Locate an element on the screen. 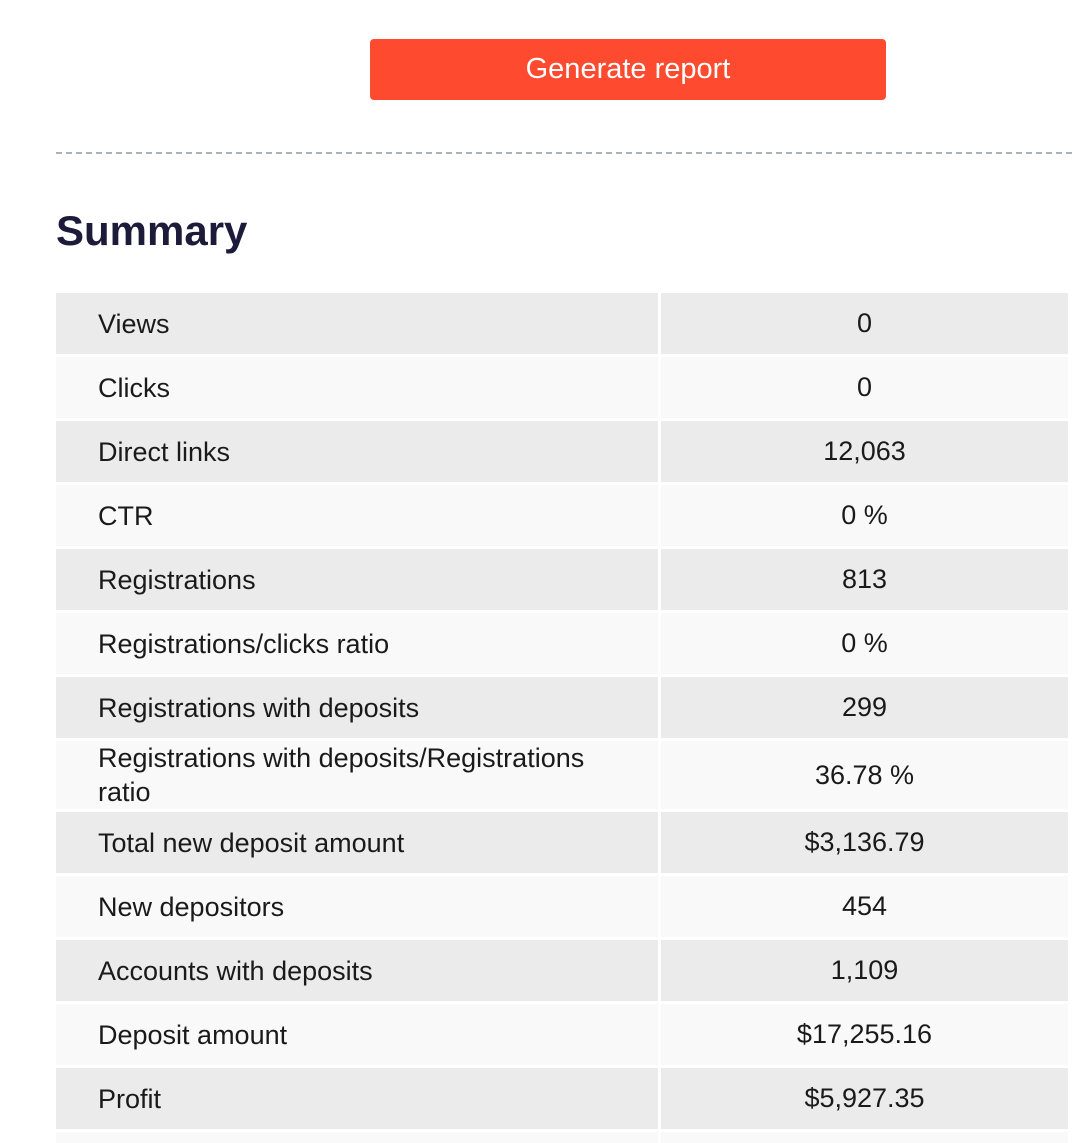 This screenshot has height=1143, width=1072. table-row: Registrations with deposits 299 is located at coordinates (562, 709).